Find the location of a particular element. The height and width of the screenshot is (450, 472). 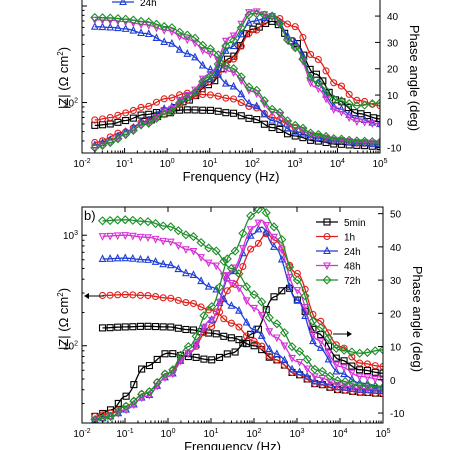

y-right-axis-label: Phase angle (deg) is located at coordinates (417, 319).